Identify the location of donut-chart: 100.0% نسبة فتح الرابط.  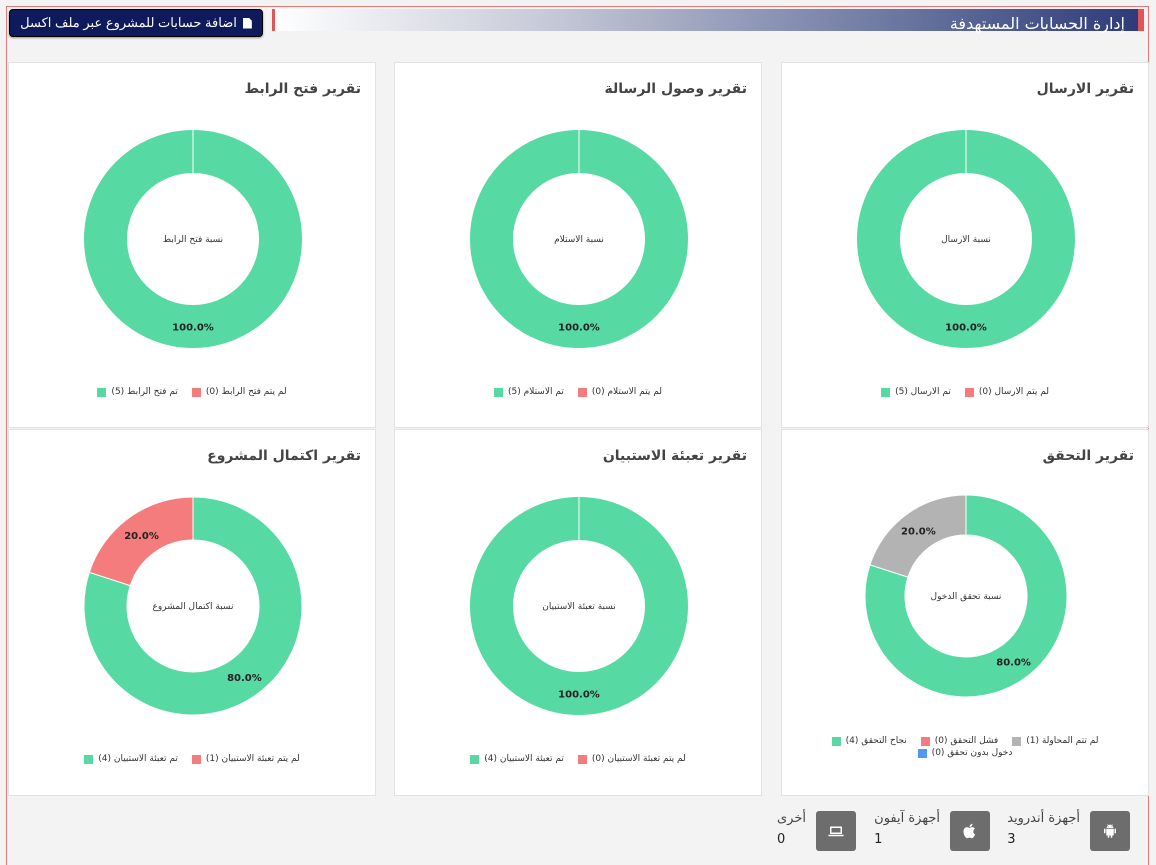
(193, 239).